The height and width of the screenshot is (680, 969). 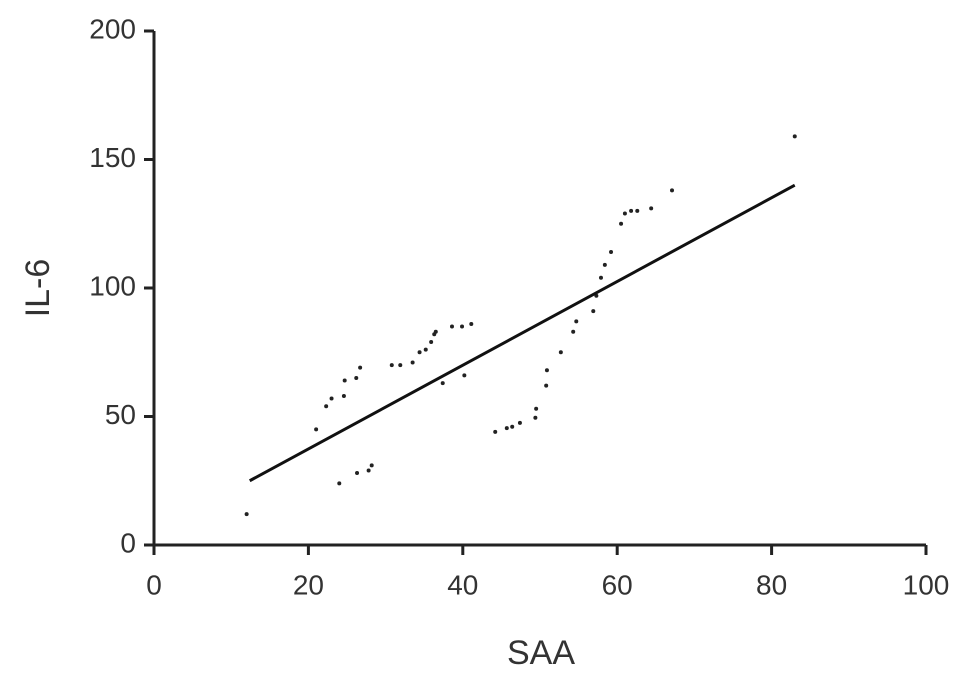 I want to click on y-tick-label: 150, so click(x=112, y=157).